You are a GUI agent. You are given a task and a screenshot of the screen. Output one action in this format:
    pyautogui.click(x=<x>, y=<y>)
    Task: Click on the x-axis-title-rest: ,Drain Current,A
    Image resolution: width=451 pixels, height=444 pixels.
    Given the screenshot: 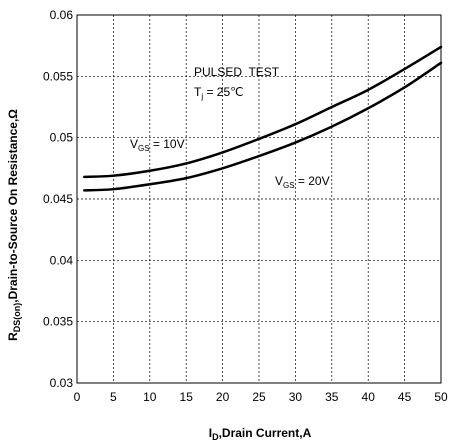 What is the action you would take?
    pyautogui.click(x=265, y=433)
    